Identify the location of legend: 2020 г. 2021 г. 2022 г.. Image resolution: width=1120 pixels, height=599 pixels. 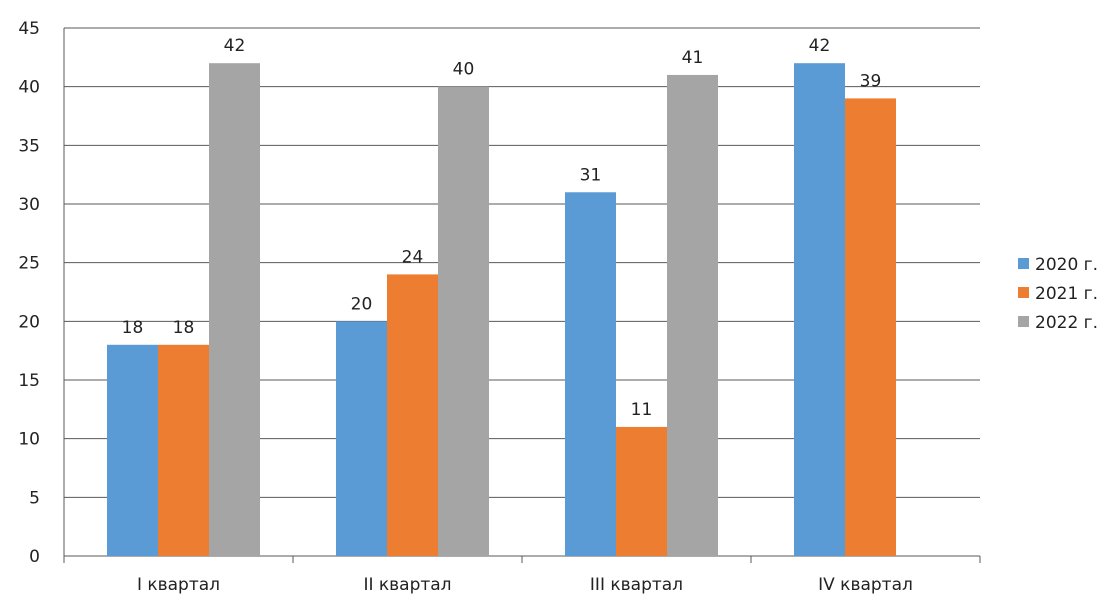
(1058, 294).